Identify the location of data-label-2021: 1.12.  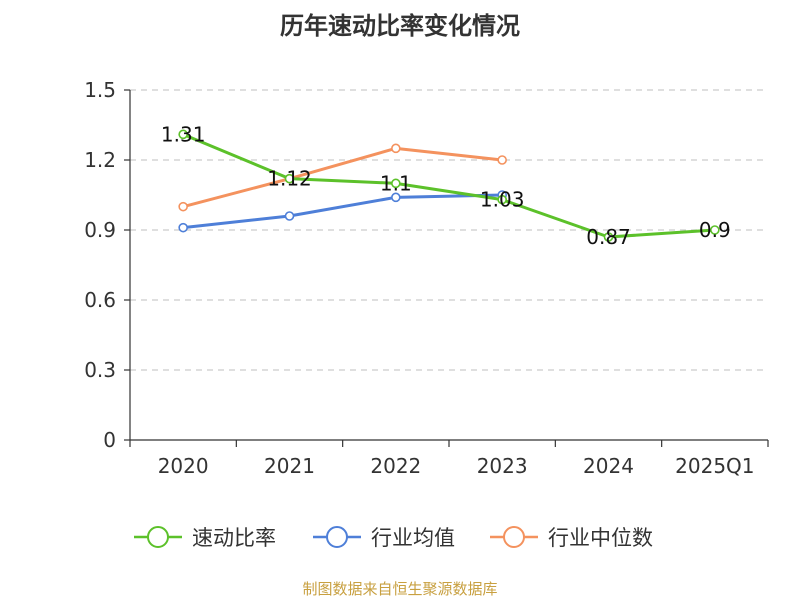
(289, 179).